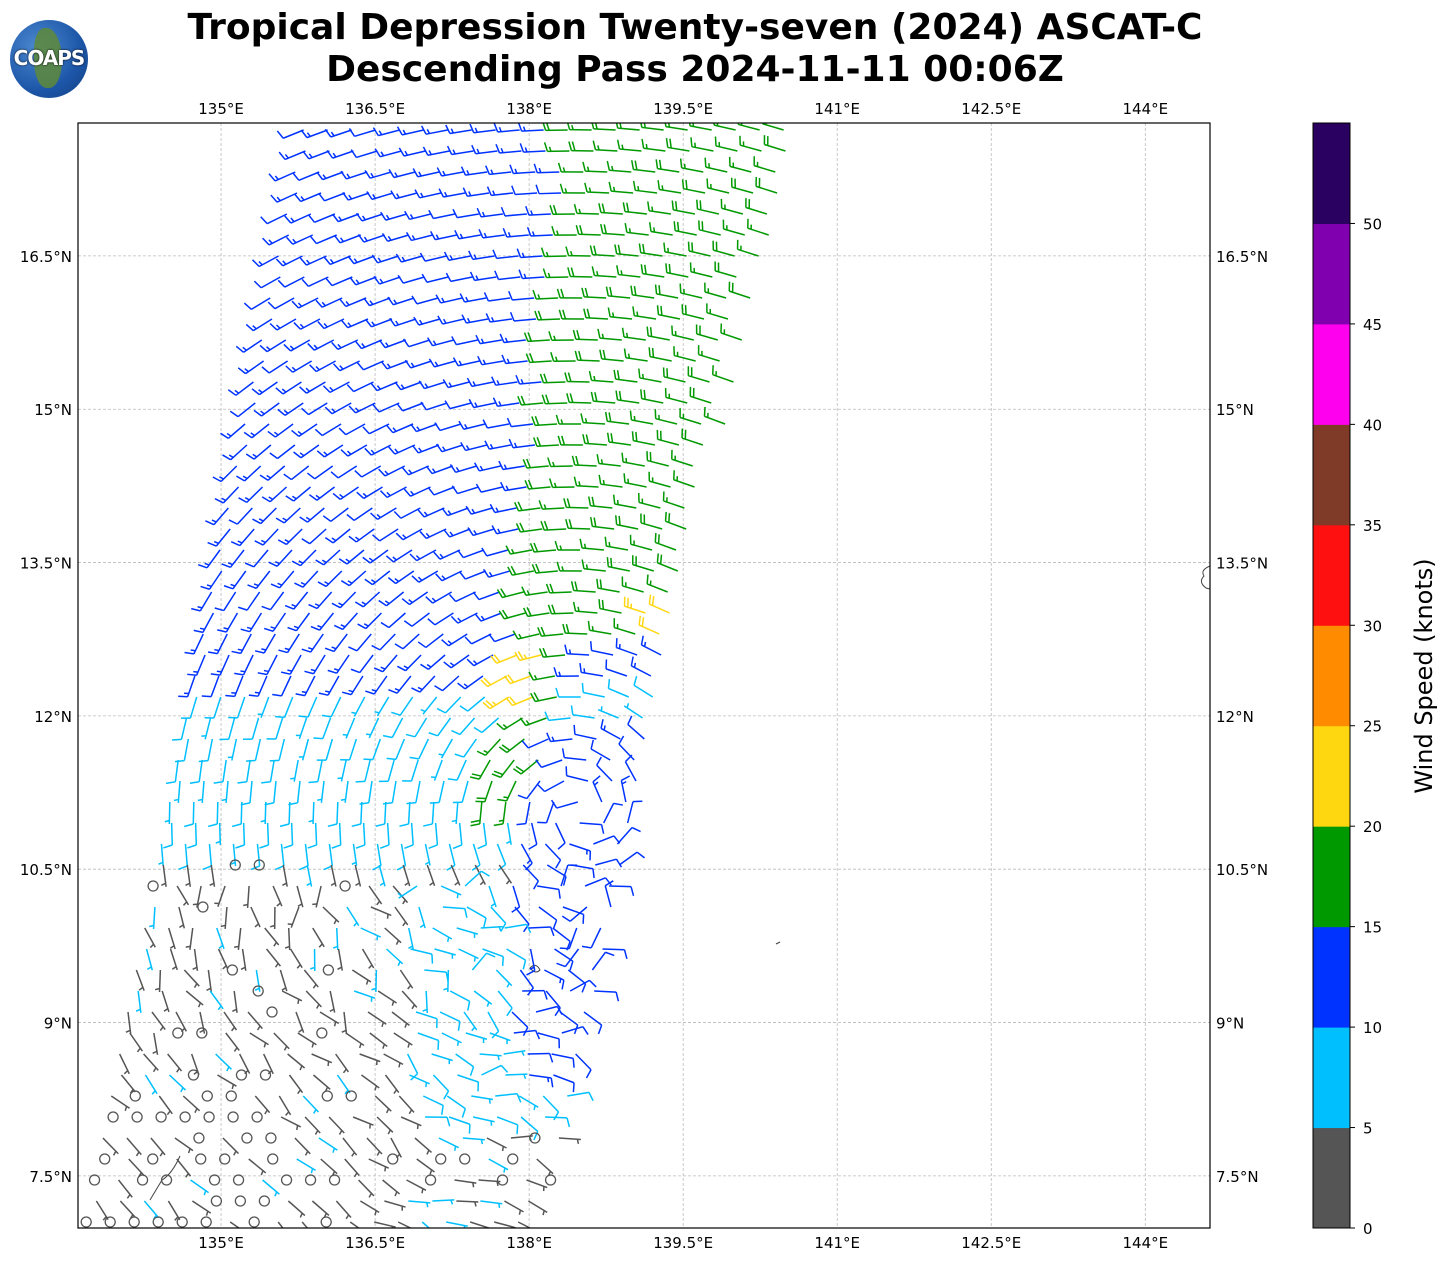  What do you see at coordinates (53, 717) in the screenshot?
I see `left-lat-label: 12°N` at bounding box center [53, 717].